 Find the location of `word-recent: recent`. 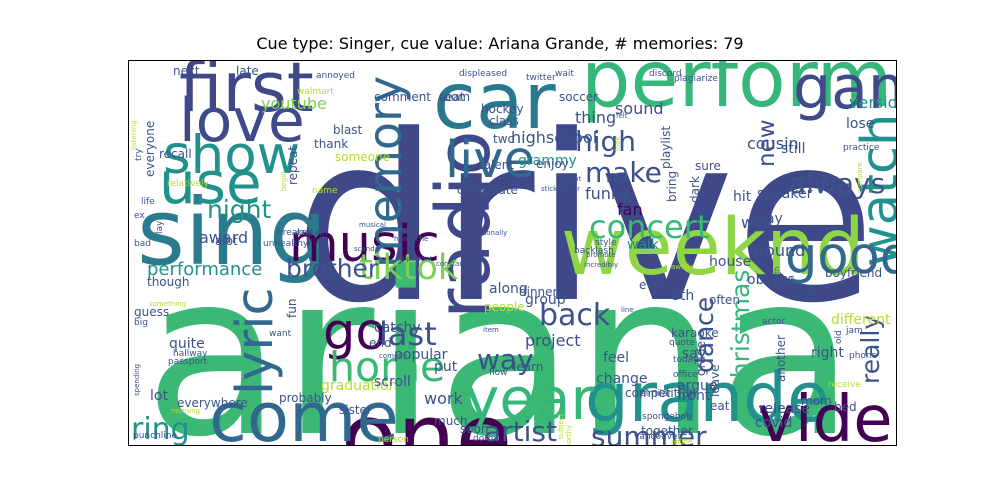

word-recent: recent is located at coordinates (570, 179).